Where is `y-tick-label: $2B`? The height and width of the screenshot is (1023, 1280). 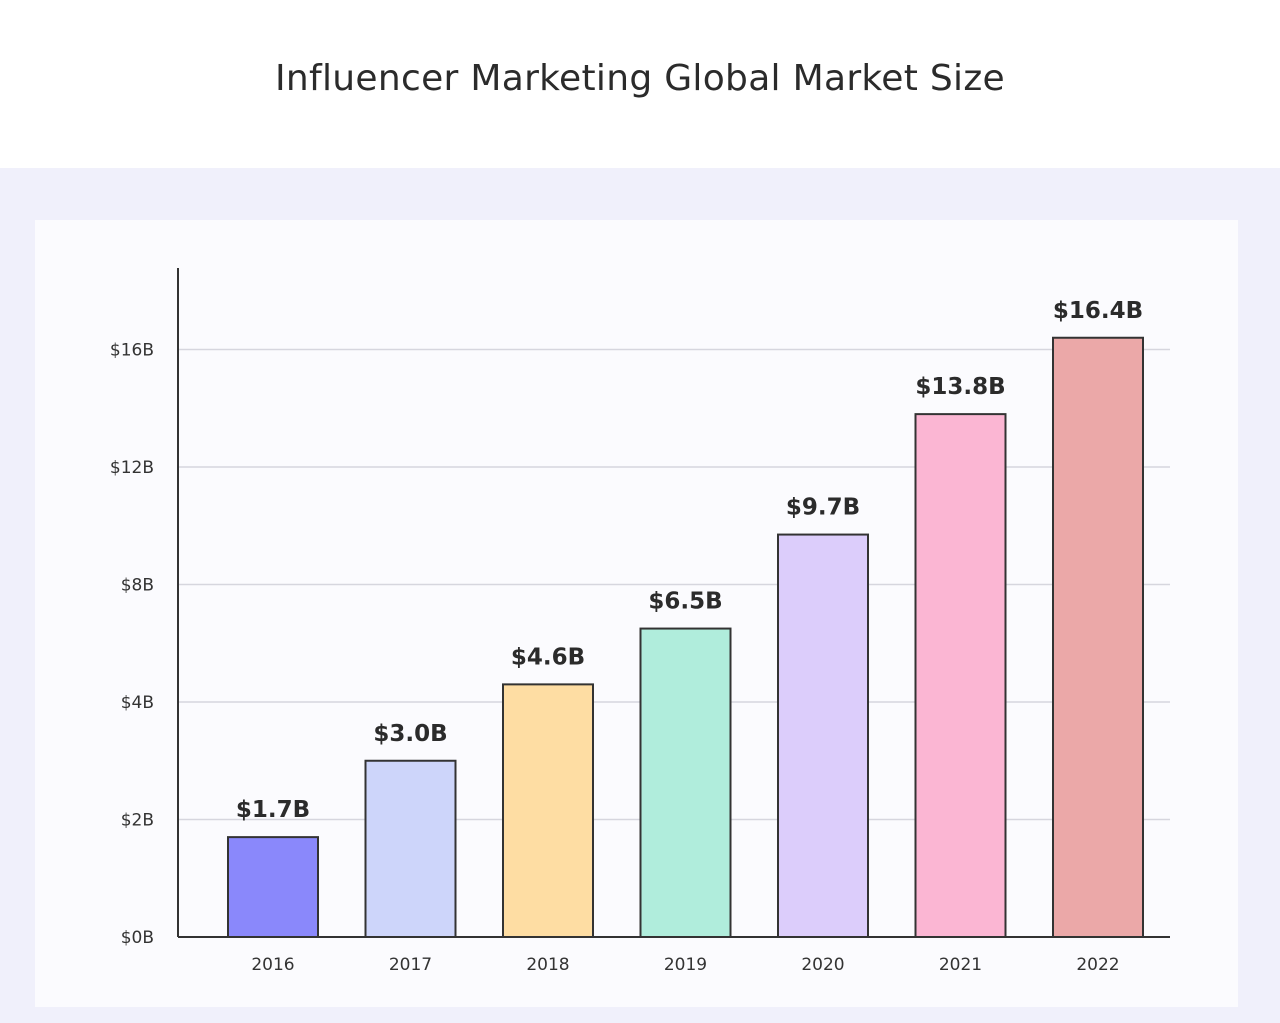
y-tick-label: $2B is located at coordinates (137, 821).